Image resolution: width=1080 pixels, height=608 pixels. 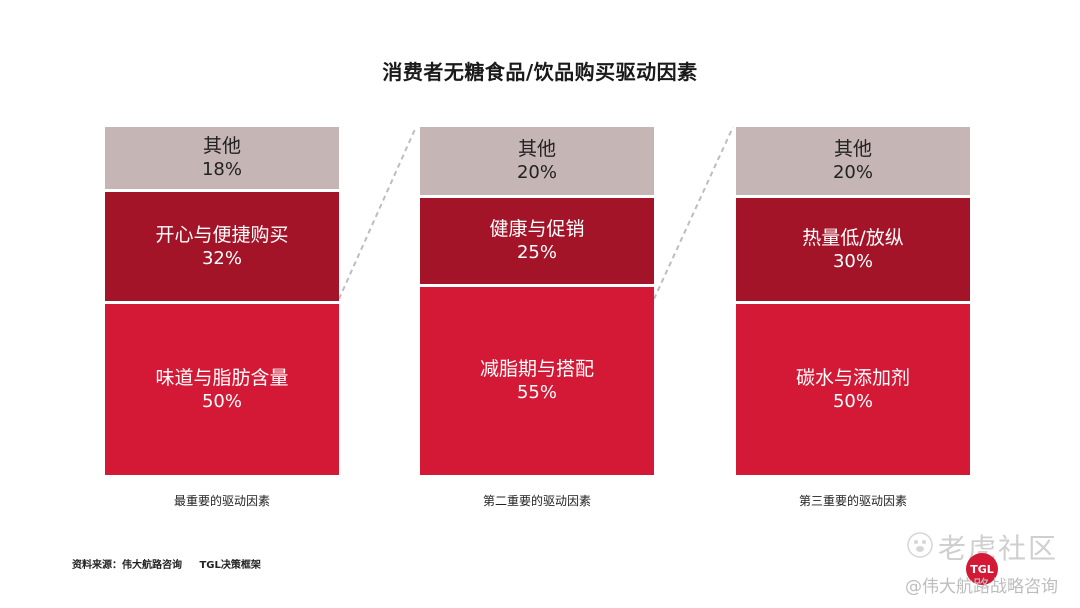 What do you see at coordinates (222, 234) in the screenshot?
I see `segment-label: 开心与便捷购买` at bounding box center [222, 234].